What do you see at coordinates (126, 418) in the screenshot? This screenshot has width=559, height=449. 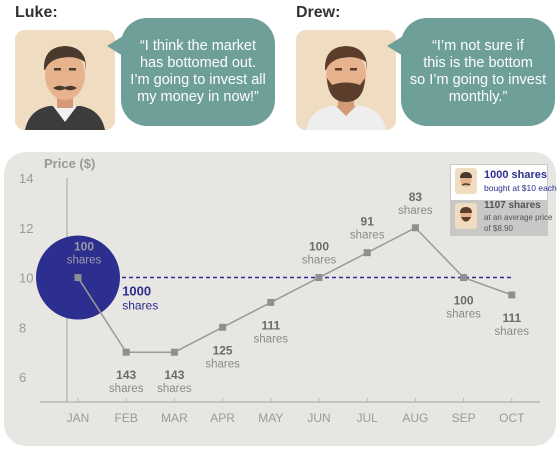 I see `x-tick-label: FEB` at bounding box center [126, 418].